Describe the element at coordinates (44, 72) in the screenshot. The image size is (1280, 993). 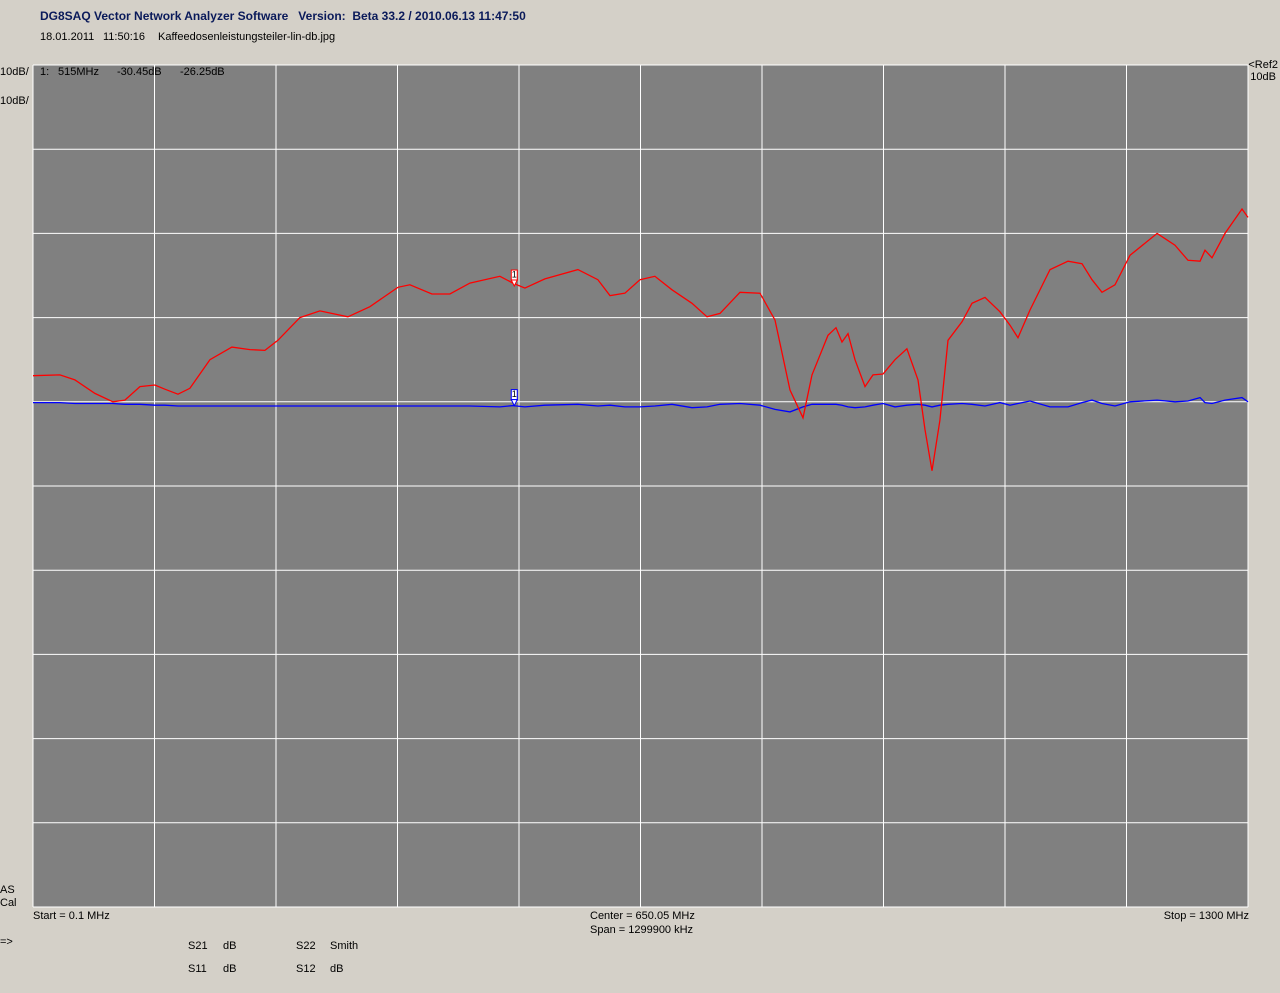
I see `marker-label: 1:` at that location.